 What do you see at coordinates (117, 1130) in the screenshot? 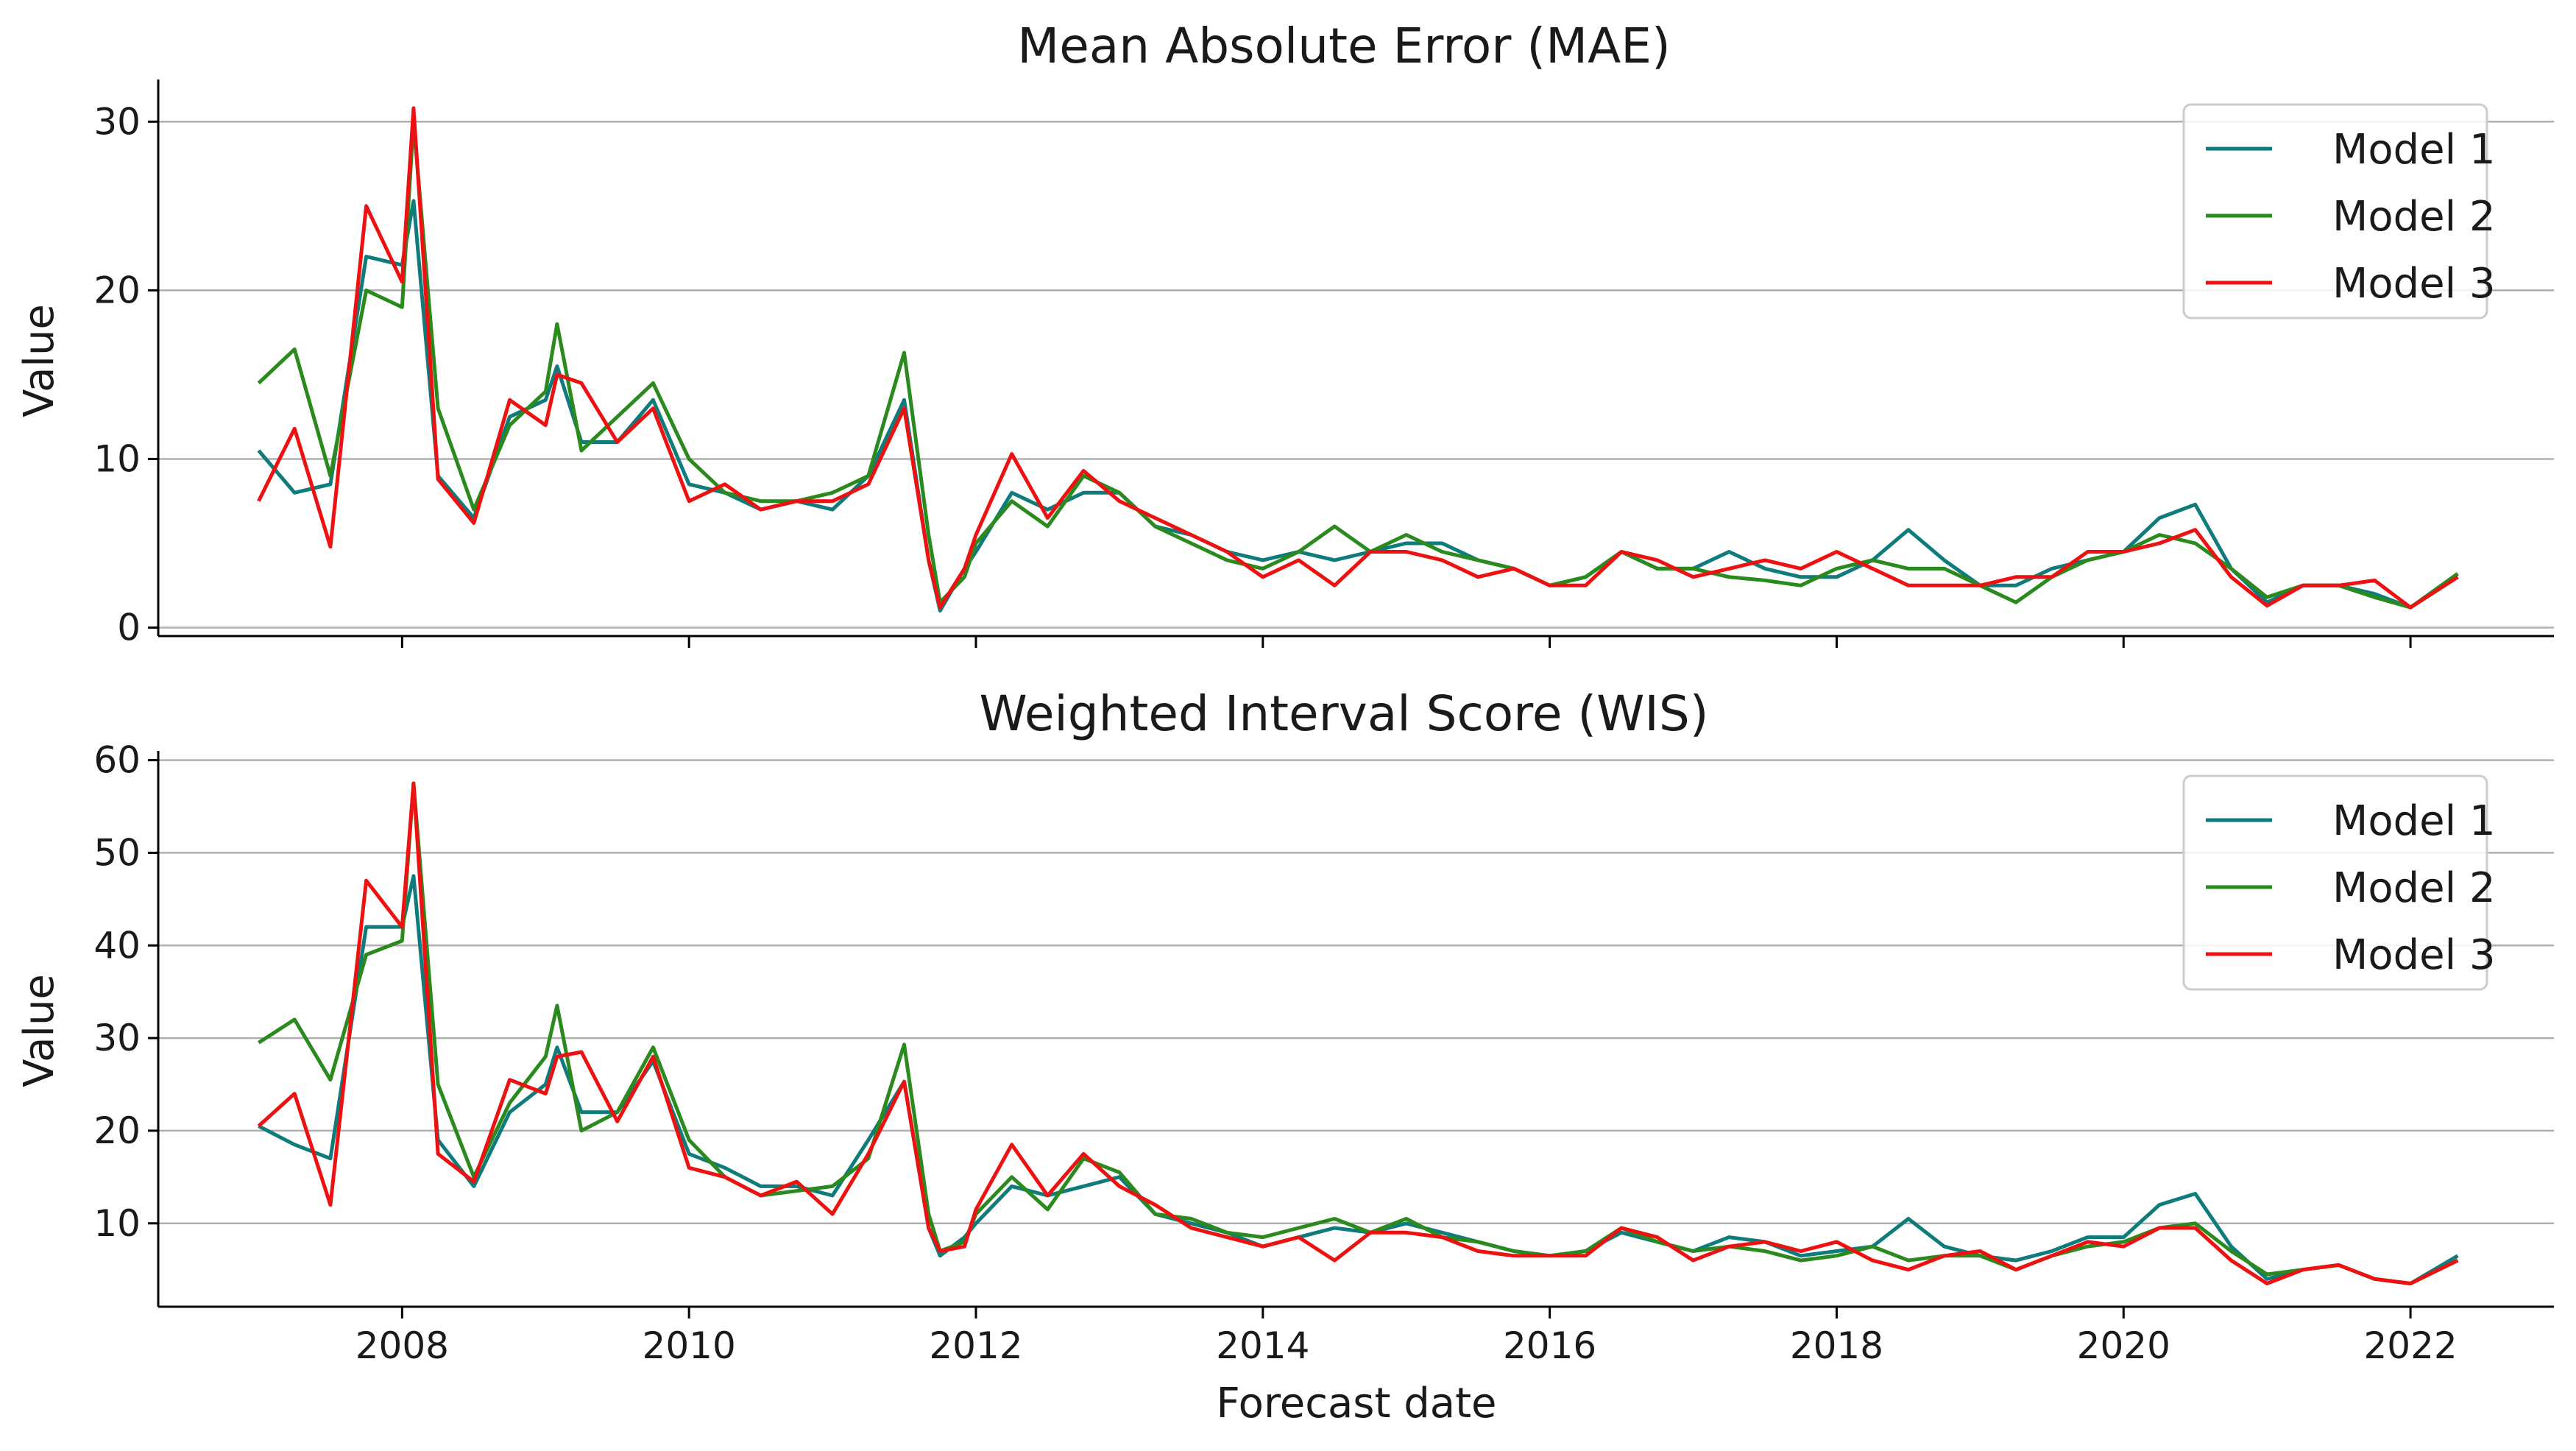
I see `wis-y-tick-label: 20` at bounding box center [117, 1130].